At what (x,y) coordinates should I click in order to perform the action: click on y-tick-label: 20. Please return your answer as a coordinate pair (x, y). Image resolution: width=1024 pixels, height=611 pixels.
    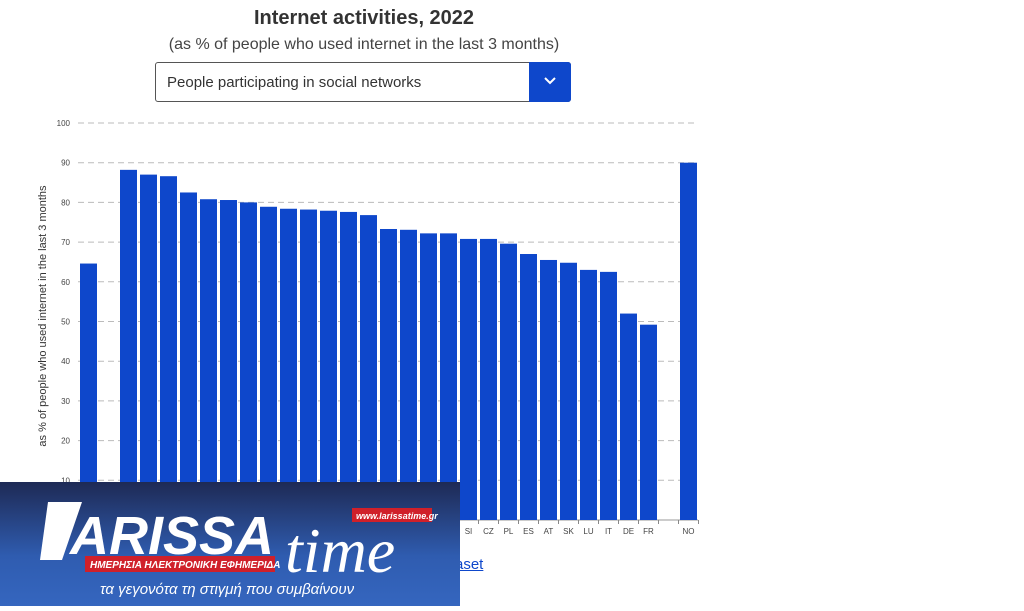
    Looking at the image, I should click on (65, 441).